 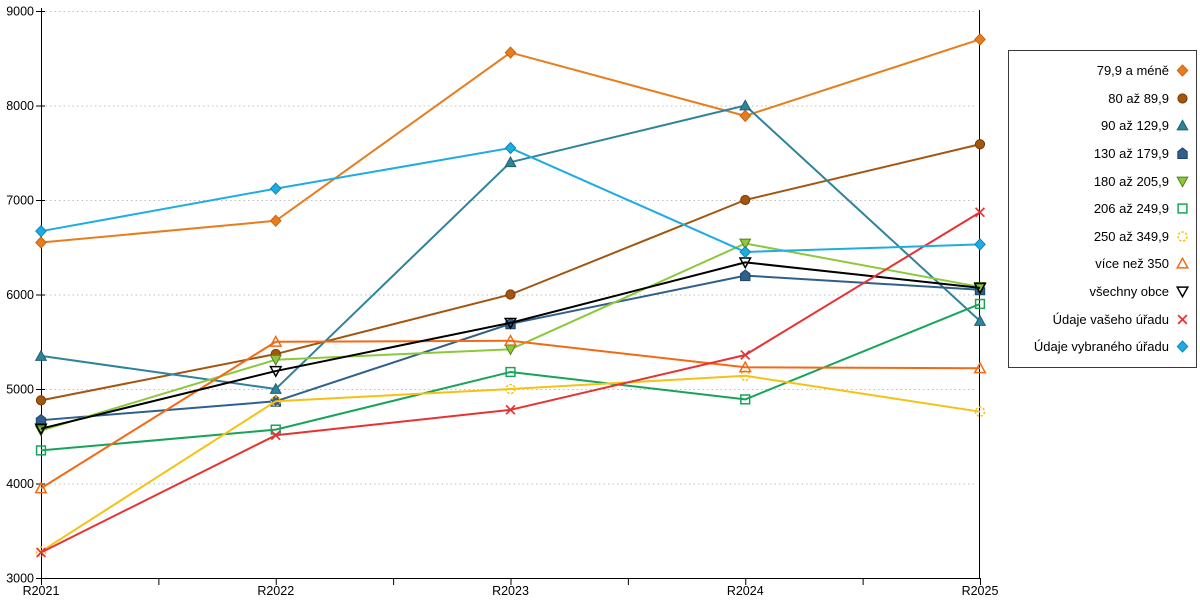 I want to click on y-axis-tick-label: 6000, so click(x=20, y=295).